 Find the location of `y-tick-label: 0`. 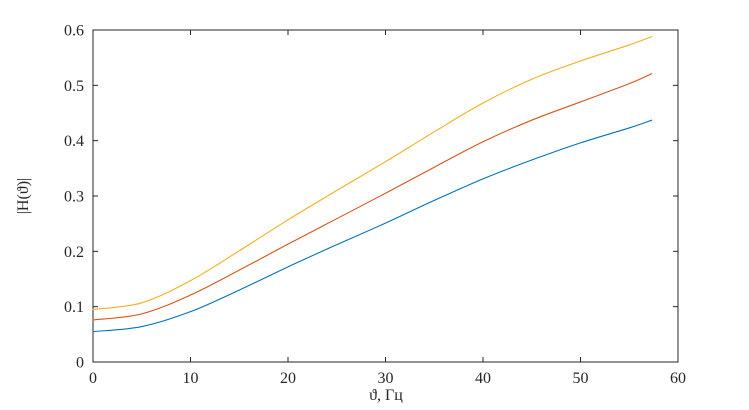

y-tick-label: 0 is located at coordinates (80, 363).